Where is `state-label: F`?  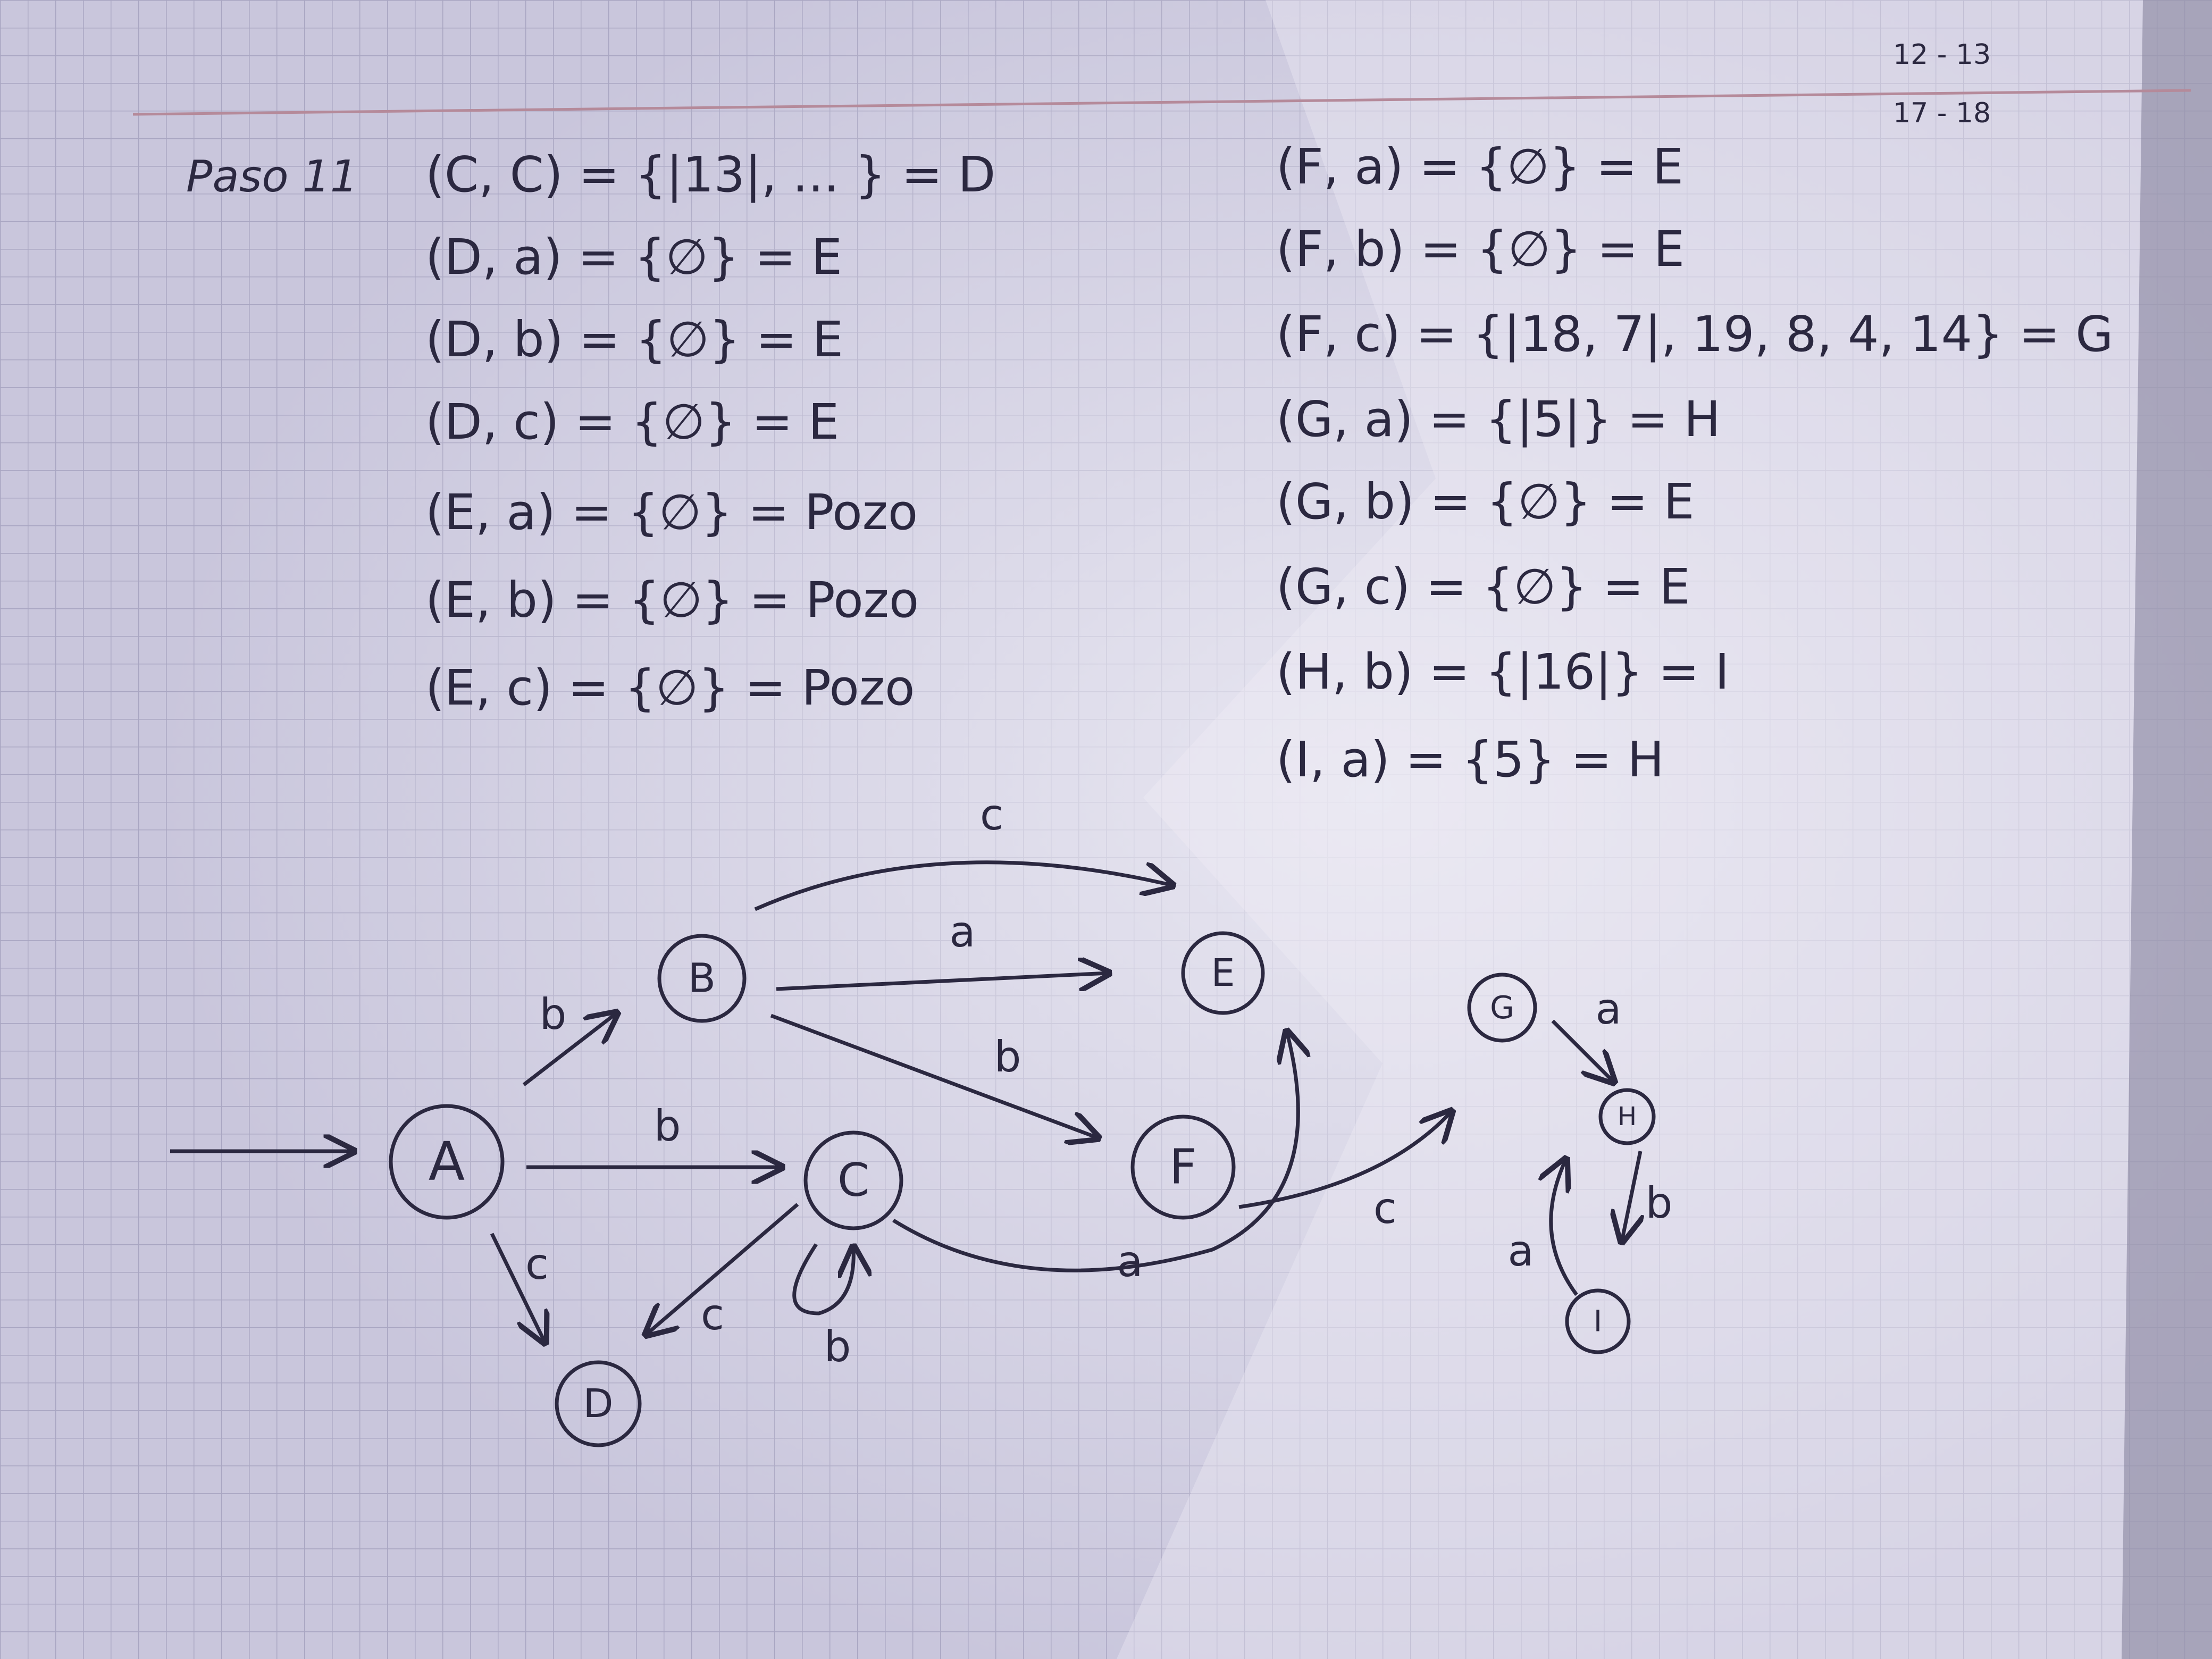 state-label: F is located at coordinates (1183, 1167).